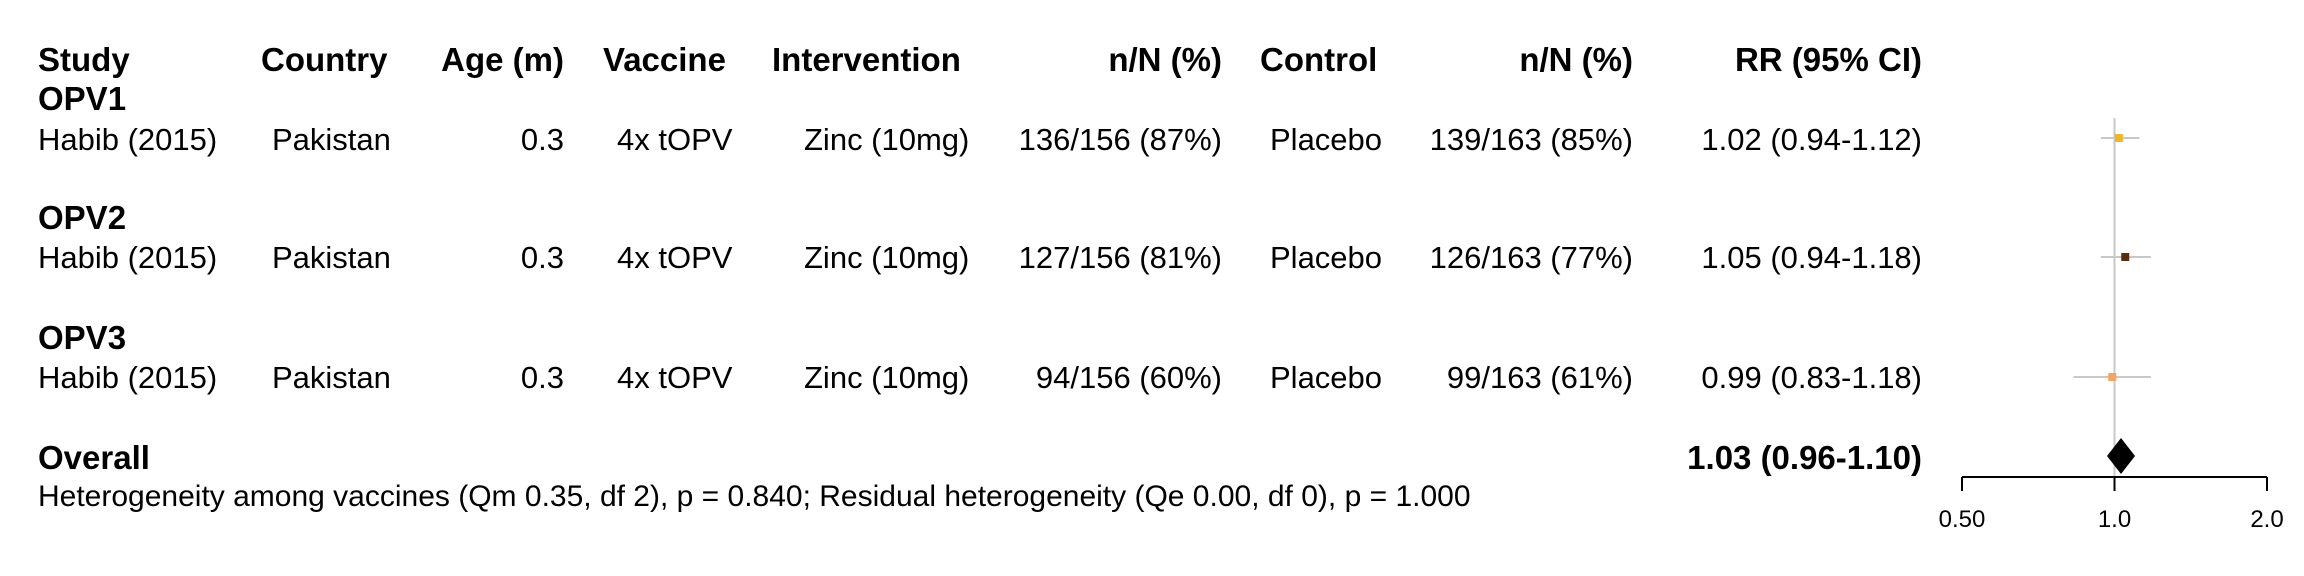 The height and width of the screenshot is (576, 2304). I want to click on header-vaccine: Vaccine, so click(664, 59).